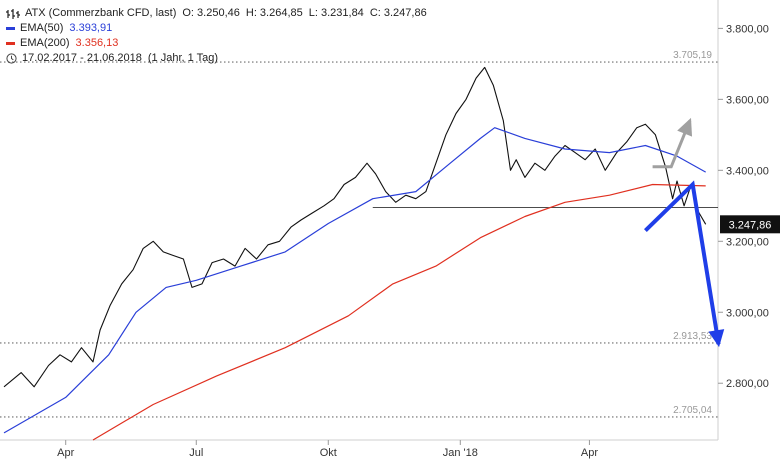  What do you see at coordinates (747, 313) in the screenshot?
I see `y-tick-label: 3.000,00` at bounding box center [747, 313].